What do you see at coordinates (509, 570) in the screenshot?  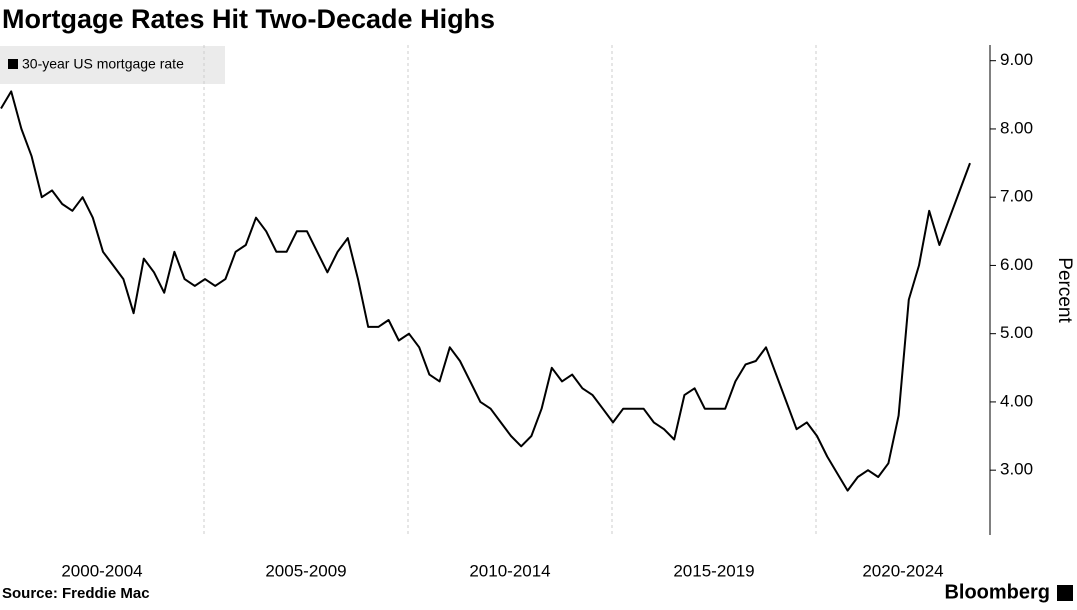 I see `x-tick-label: 2010-2014` at bounding box center [509, 570].